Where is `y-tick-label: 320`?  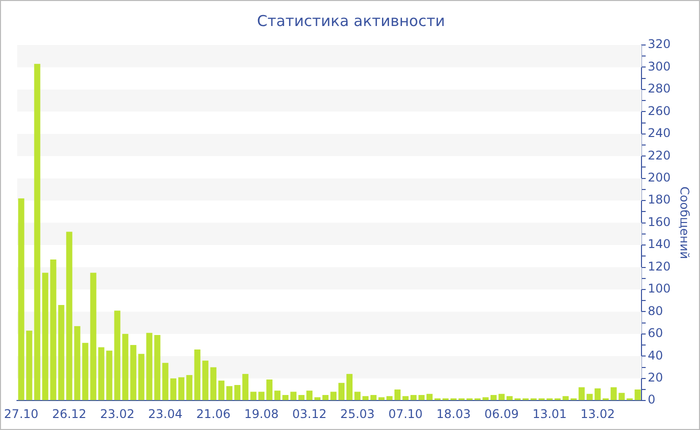 y-tick-label: 320 is located at coordinates (659, 44).